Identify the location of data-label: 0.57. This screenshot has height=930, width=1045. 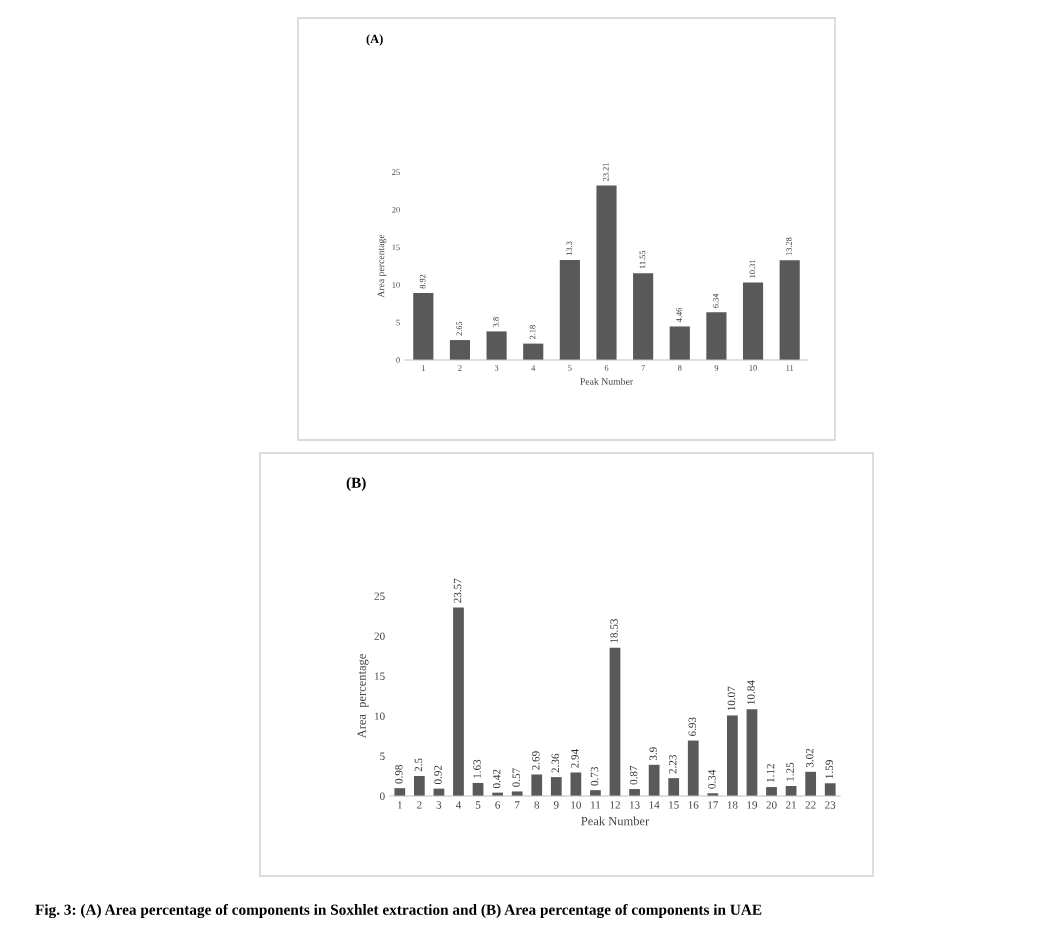
(516, 777).